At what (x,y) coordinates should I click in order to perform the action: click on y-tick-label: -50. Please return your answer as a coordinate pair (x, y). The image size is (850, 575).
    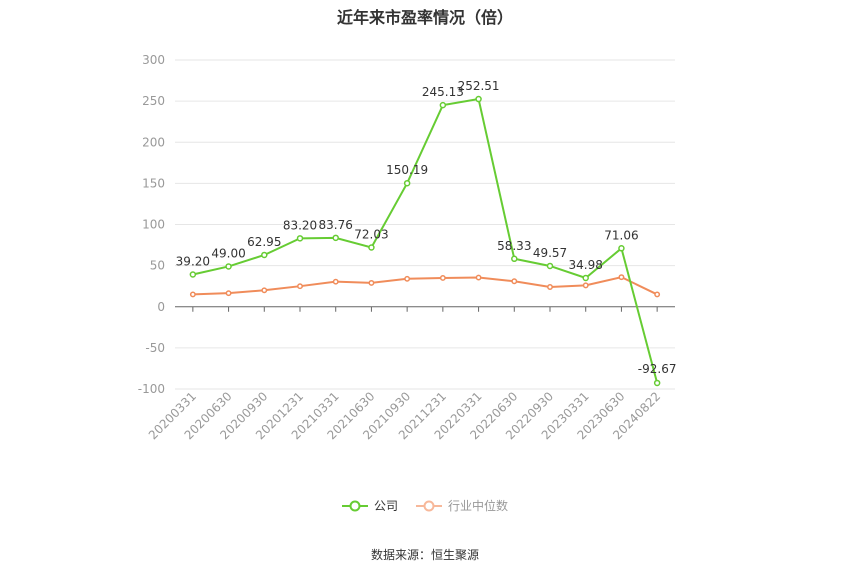
    Looking at the image, I should click on (155, 348).